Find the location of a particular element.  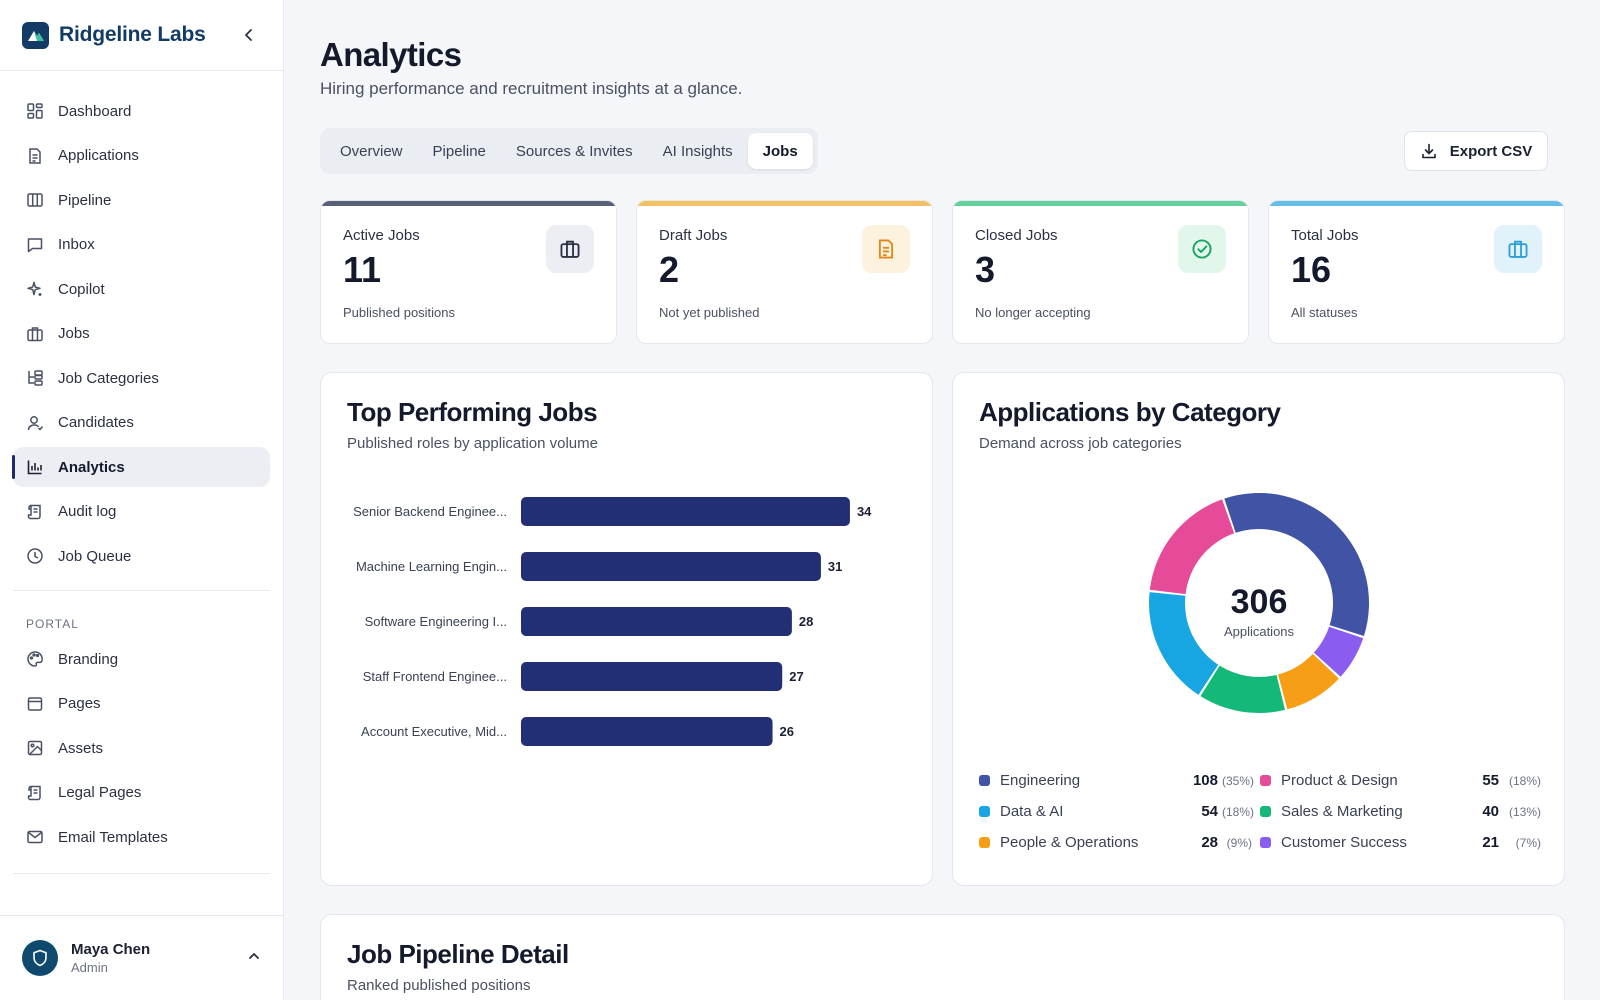

stat-card-total-jobs: Total Jobs 16 All statuses is located at coordinates (1416, 272).